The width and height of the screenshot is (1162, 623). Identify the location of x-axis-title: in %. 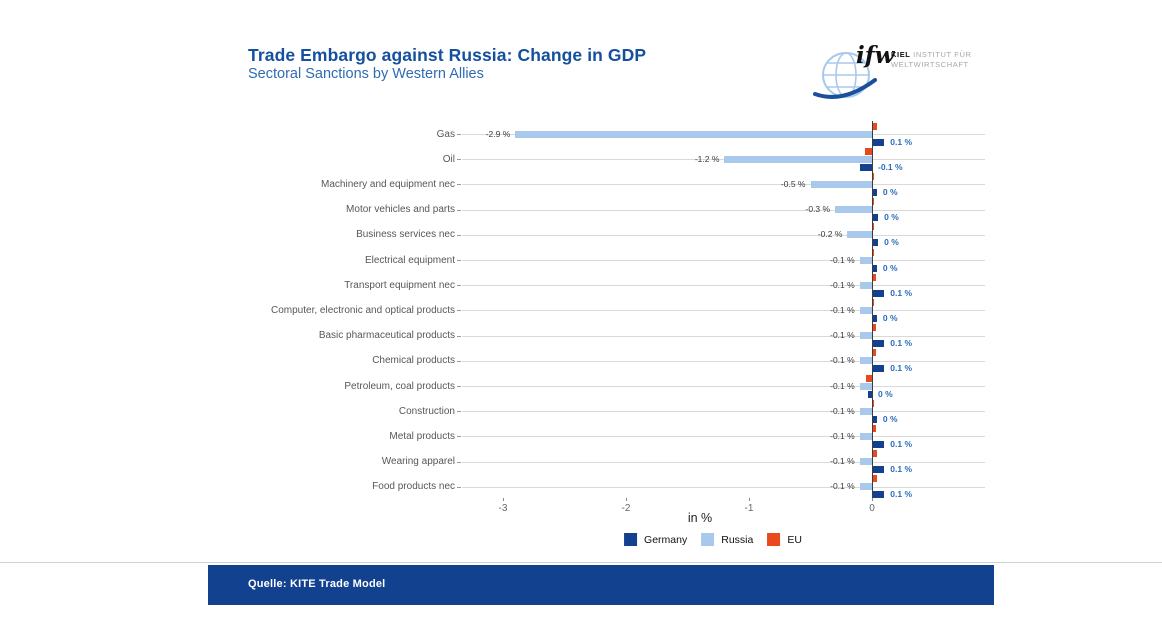
(700, 518).